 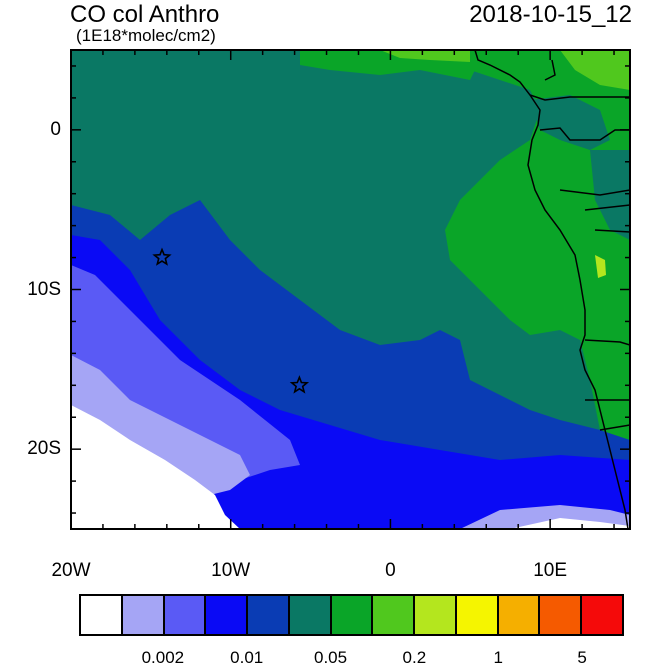 What do you see at coordinates (550, 14) in the screenshot?
I see `datetime-label: 2018-10-15_12` at bounding box center [550, 14].